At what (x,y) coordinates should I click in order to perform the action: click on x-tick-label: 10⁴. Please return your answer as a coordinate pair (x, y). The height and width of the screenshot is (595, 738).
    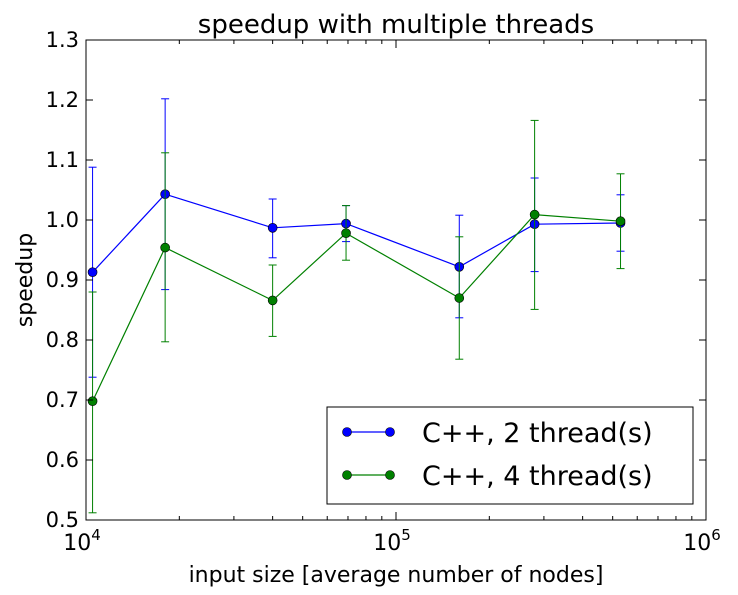
    Looking at the image, I should click on (82, 541).